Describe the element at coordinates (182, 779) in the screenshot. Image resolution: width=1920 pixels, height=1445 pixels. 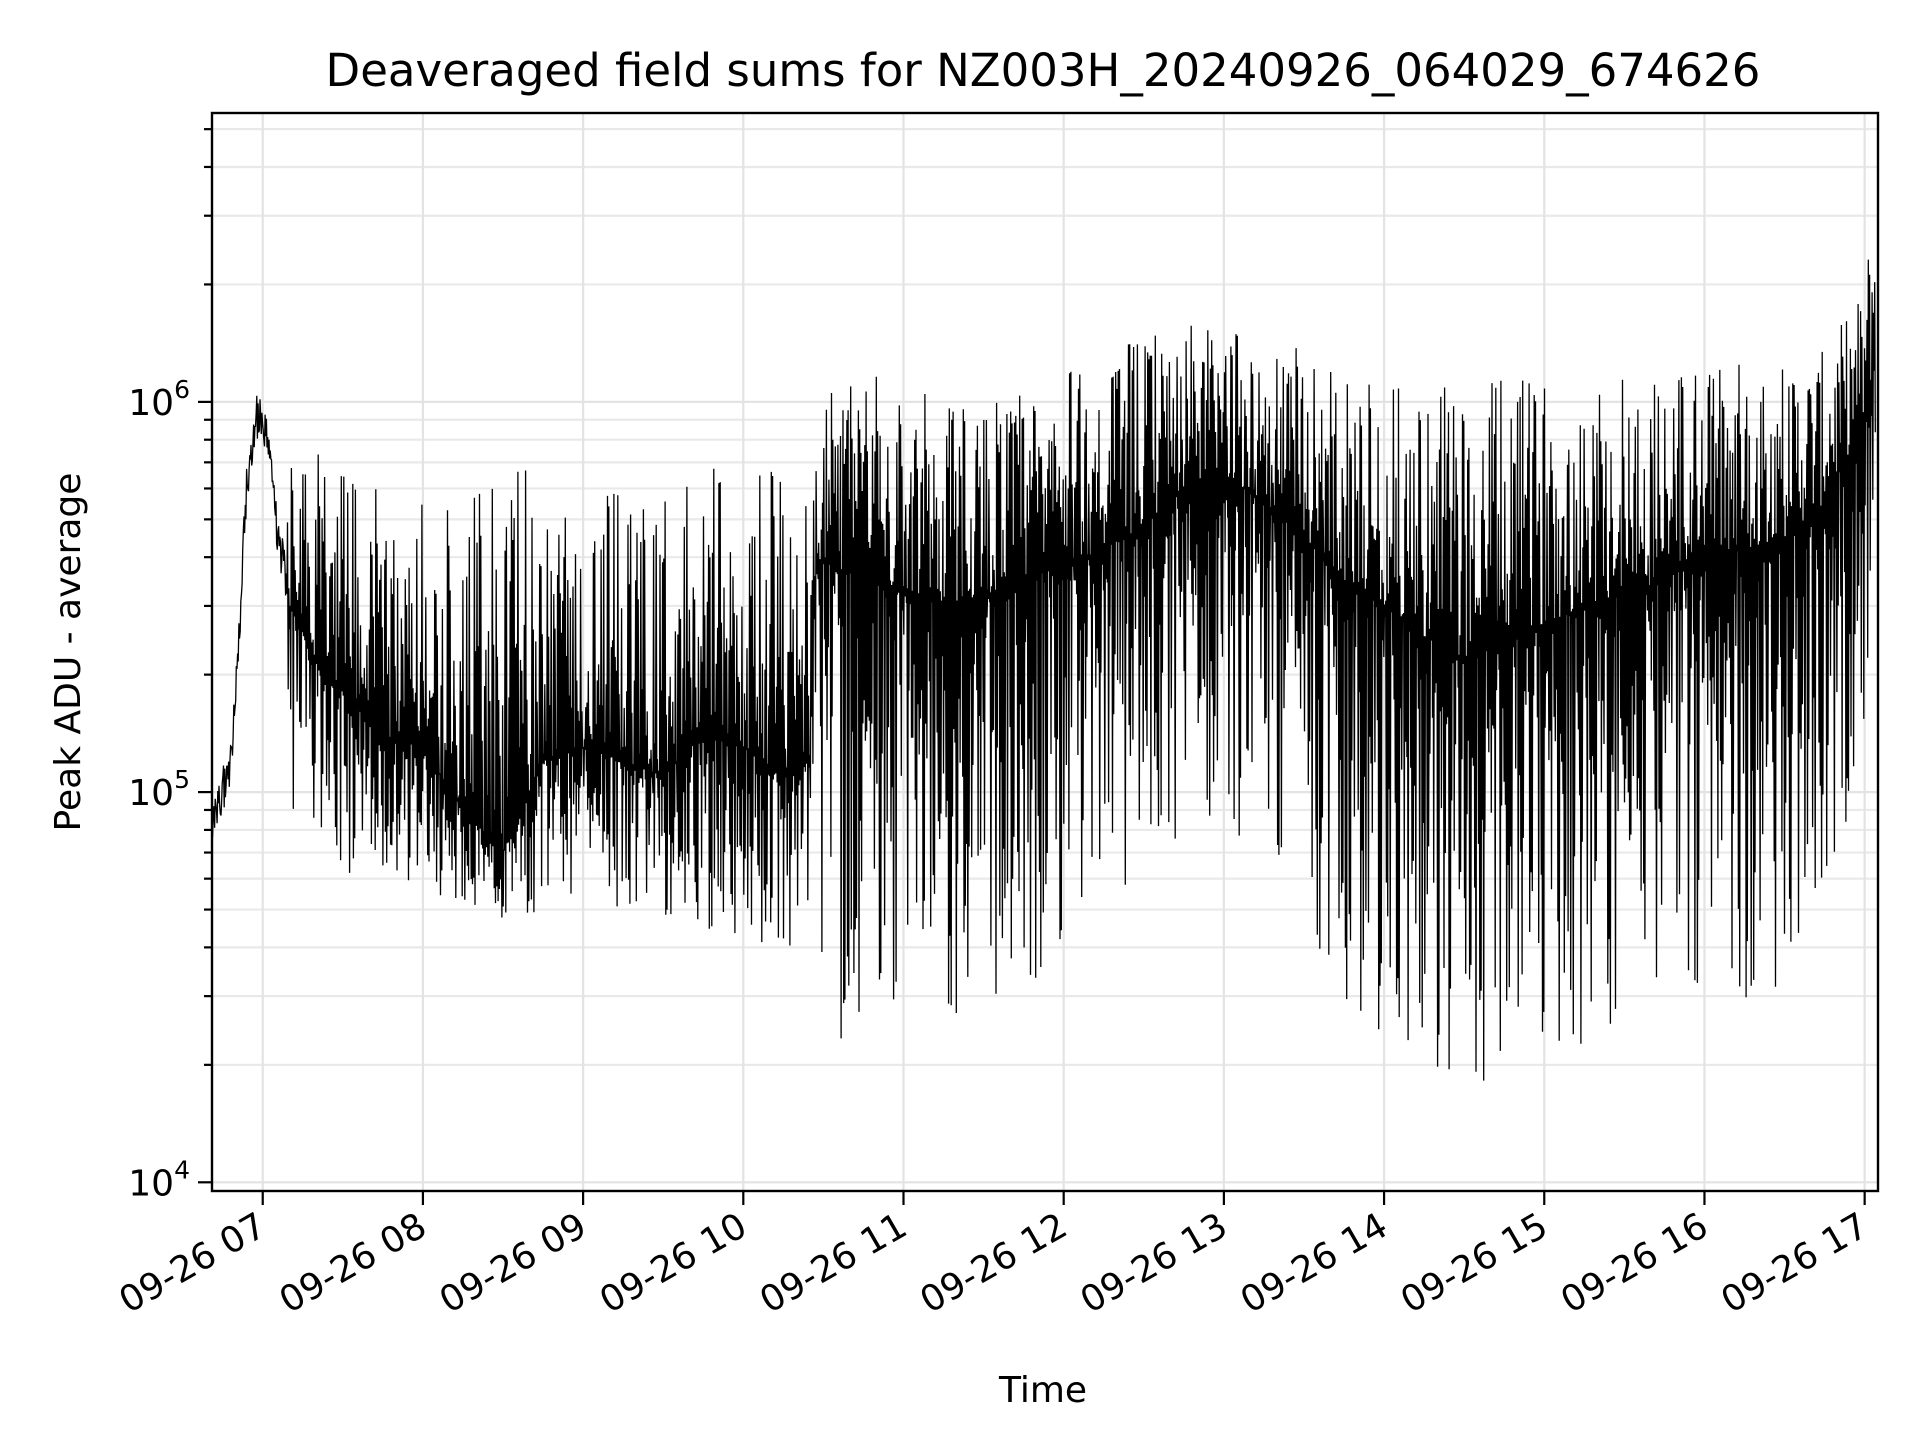
I see `y-tick-label-exponent: 5` at that location.